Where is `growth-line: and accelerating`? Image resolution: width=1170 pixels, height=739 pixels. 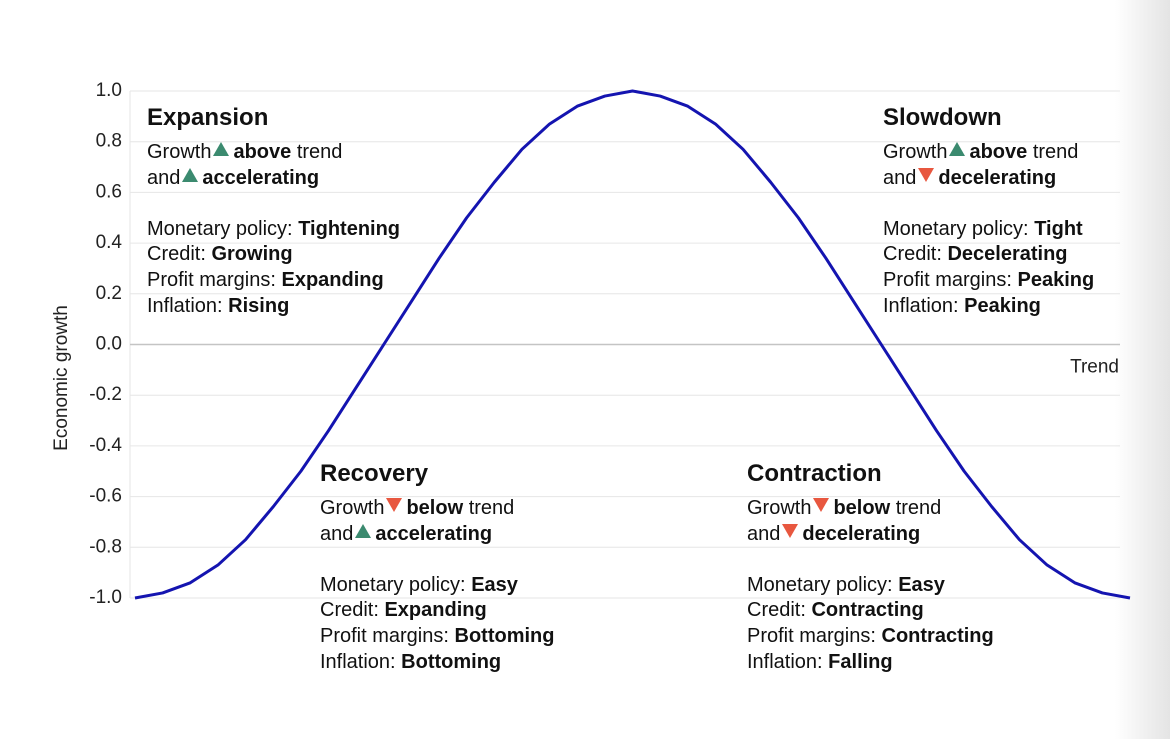 growth-line: and accelerating is located at coordinates (437, 535).